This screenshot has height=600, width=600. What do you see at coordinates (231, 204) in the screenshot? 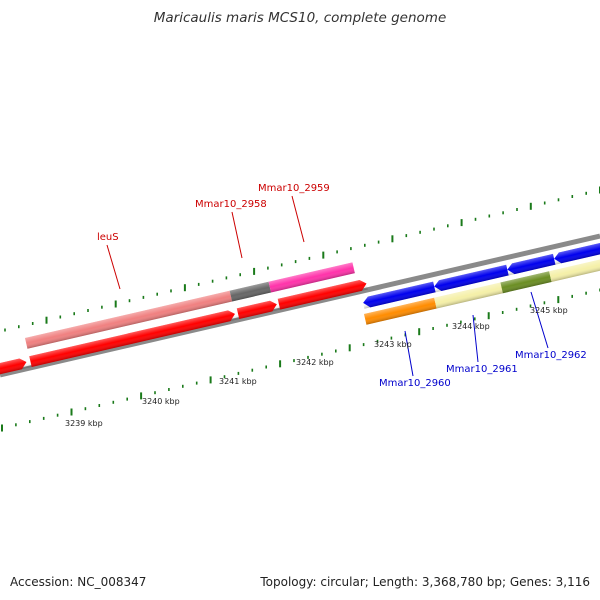
I see `mmar10-2958-label: Mmar10_2958` at bounding box center [231, 204].